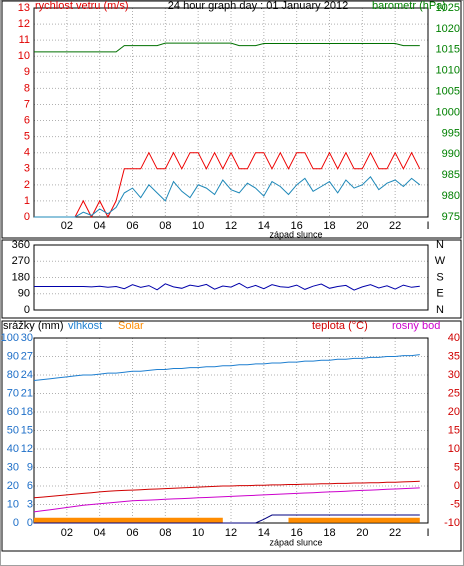 This screenshot has height=566, width=464. What do you see at coordinates (457, 467) in the screenshot?
I see `y2-tick-label: 5` at bounding box center [457, 467].